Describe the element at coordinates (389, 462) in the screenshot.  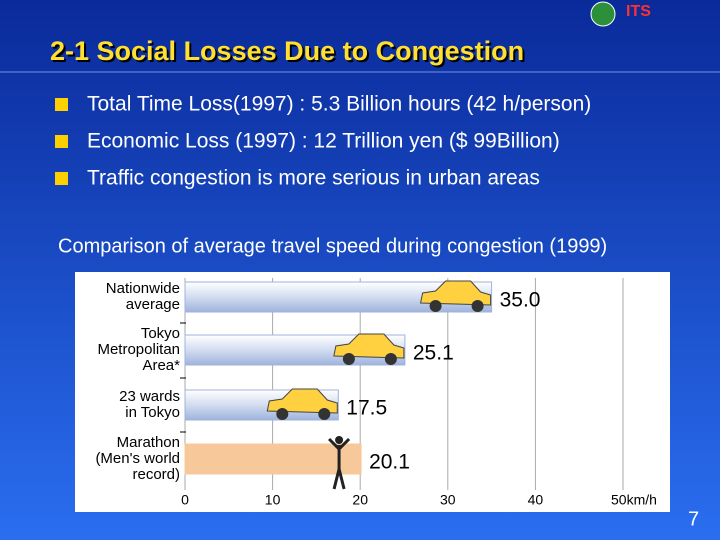
I see `value-label: 20.1` at that location.